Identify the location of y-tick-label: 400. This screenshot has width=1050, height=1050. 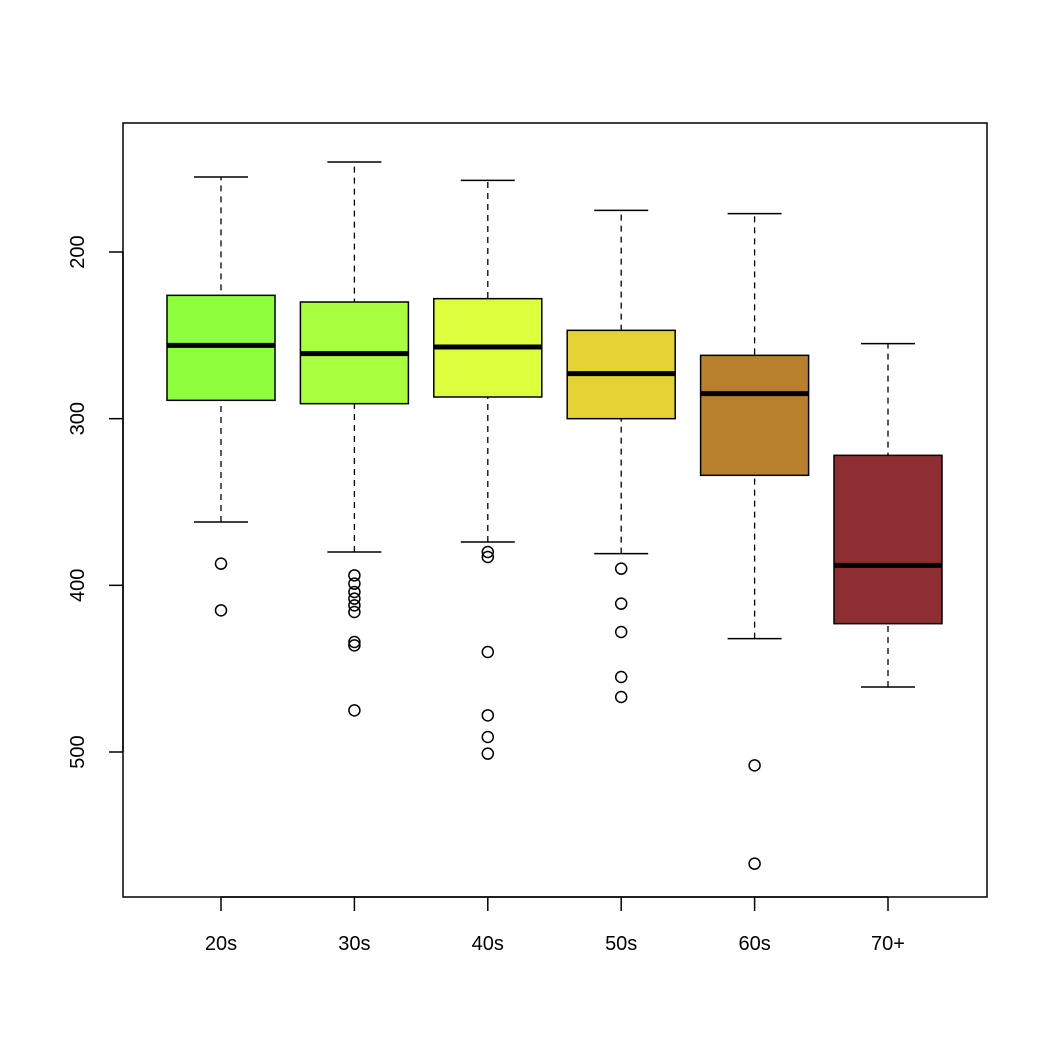
(78, 585).